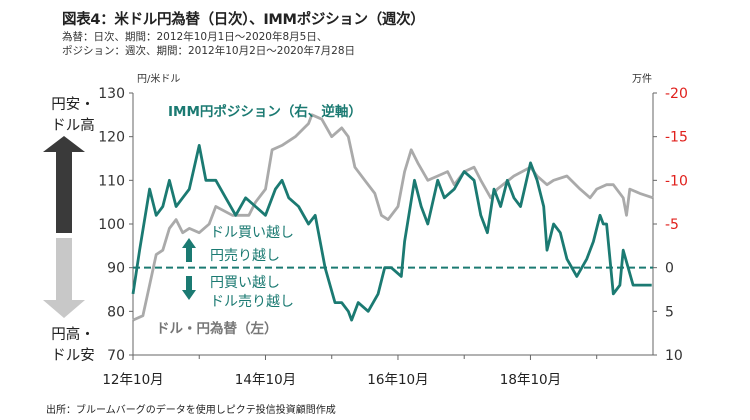  What do you see at coordinates (217, 328) in the screenshot?
I see `series-label-fx: ドル・円為替（左）` at bounding box center [217, 328].